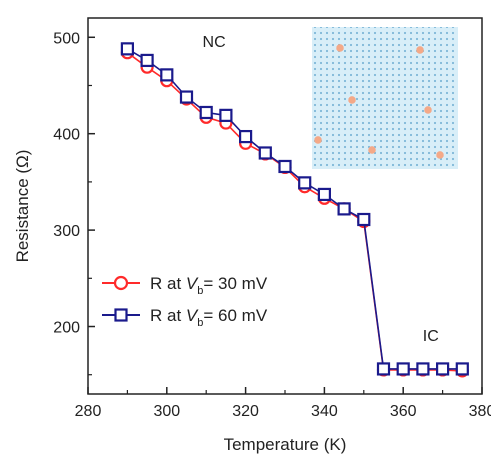 The image size is (491, 462). What do you see at coordinates (185, 301) in the screenshot?
I see `legend: R at Vb= 30 mV R at Vb= 60 mV` at bounding box center [185, 301].